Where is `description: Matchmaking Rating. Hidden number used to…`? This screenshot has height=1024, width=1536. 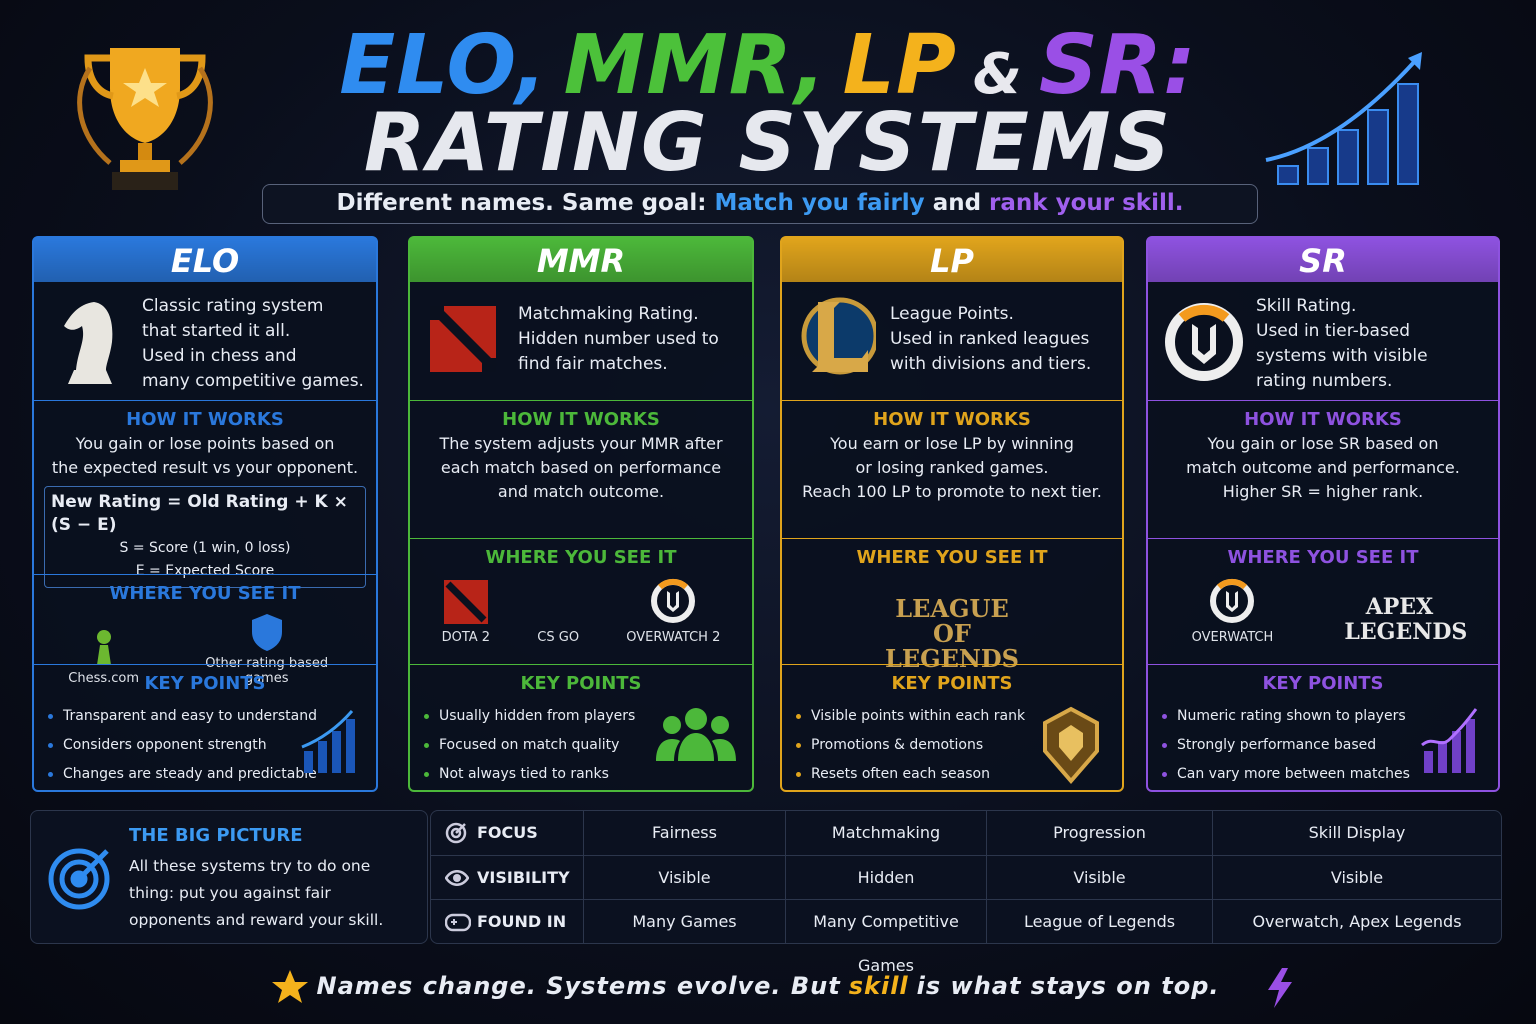 description: Matchmaking Rating. Hidden number used to… is located at coordinates (618, 339).